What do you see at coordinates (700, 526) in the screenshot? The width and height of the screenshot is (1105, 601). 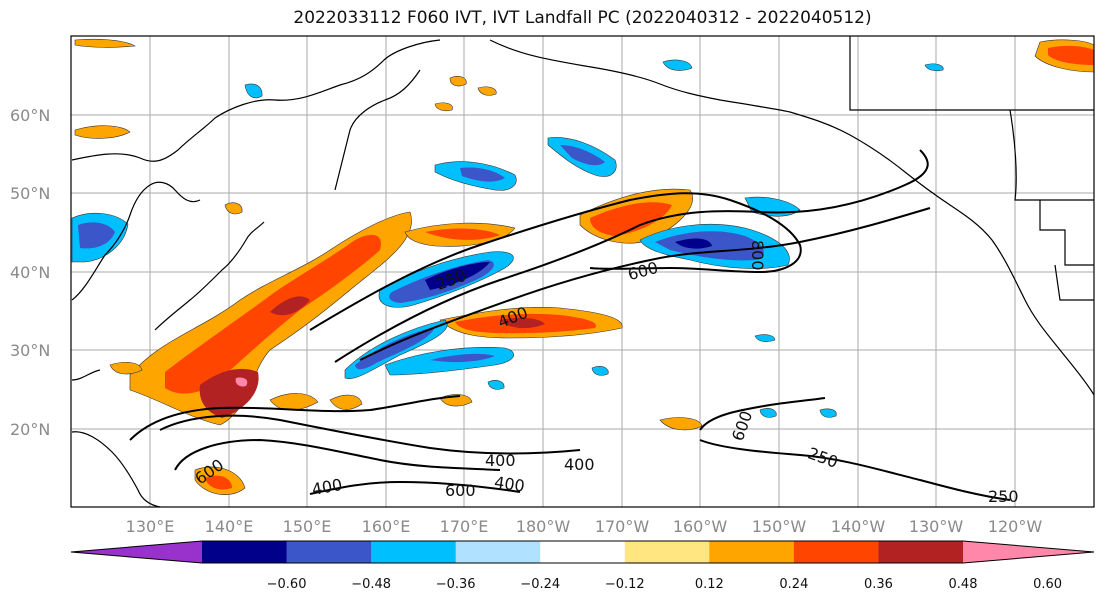 I see `lon-tick-label: 160°W` at bounding box center [700, 526].